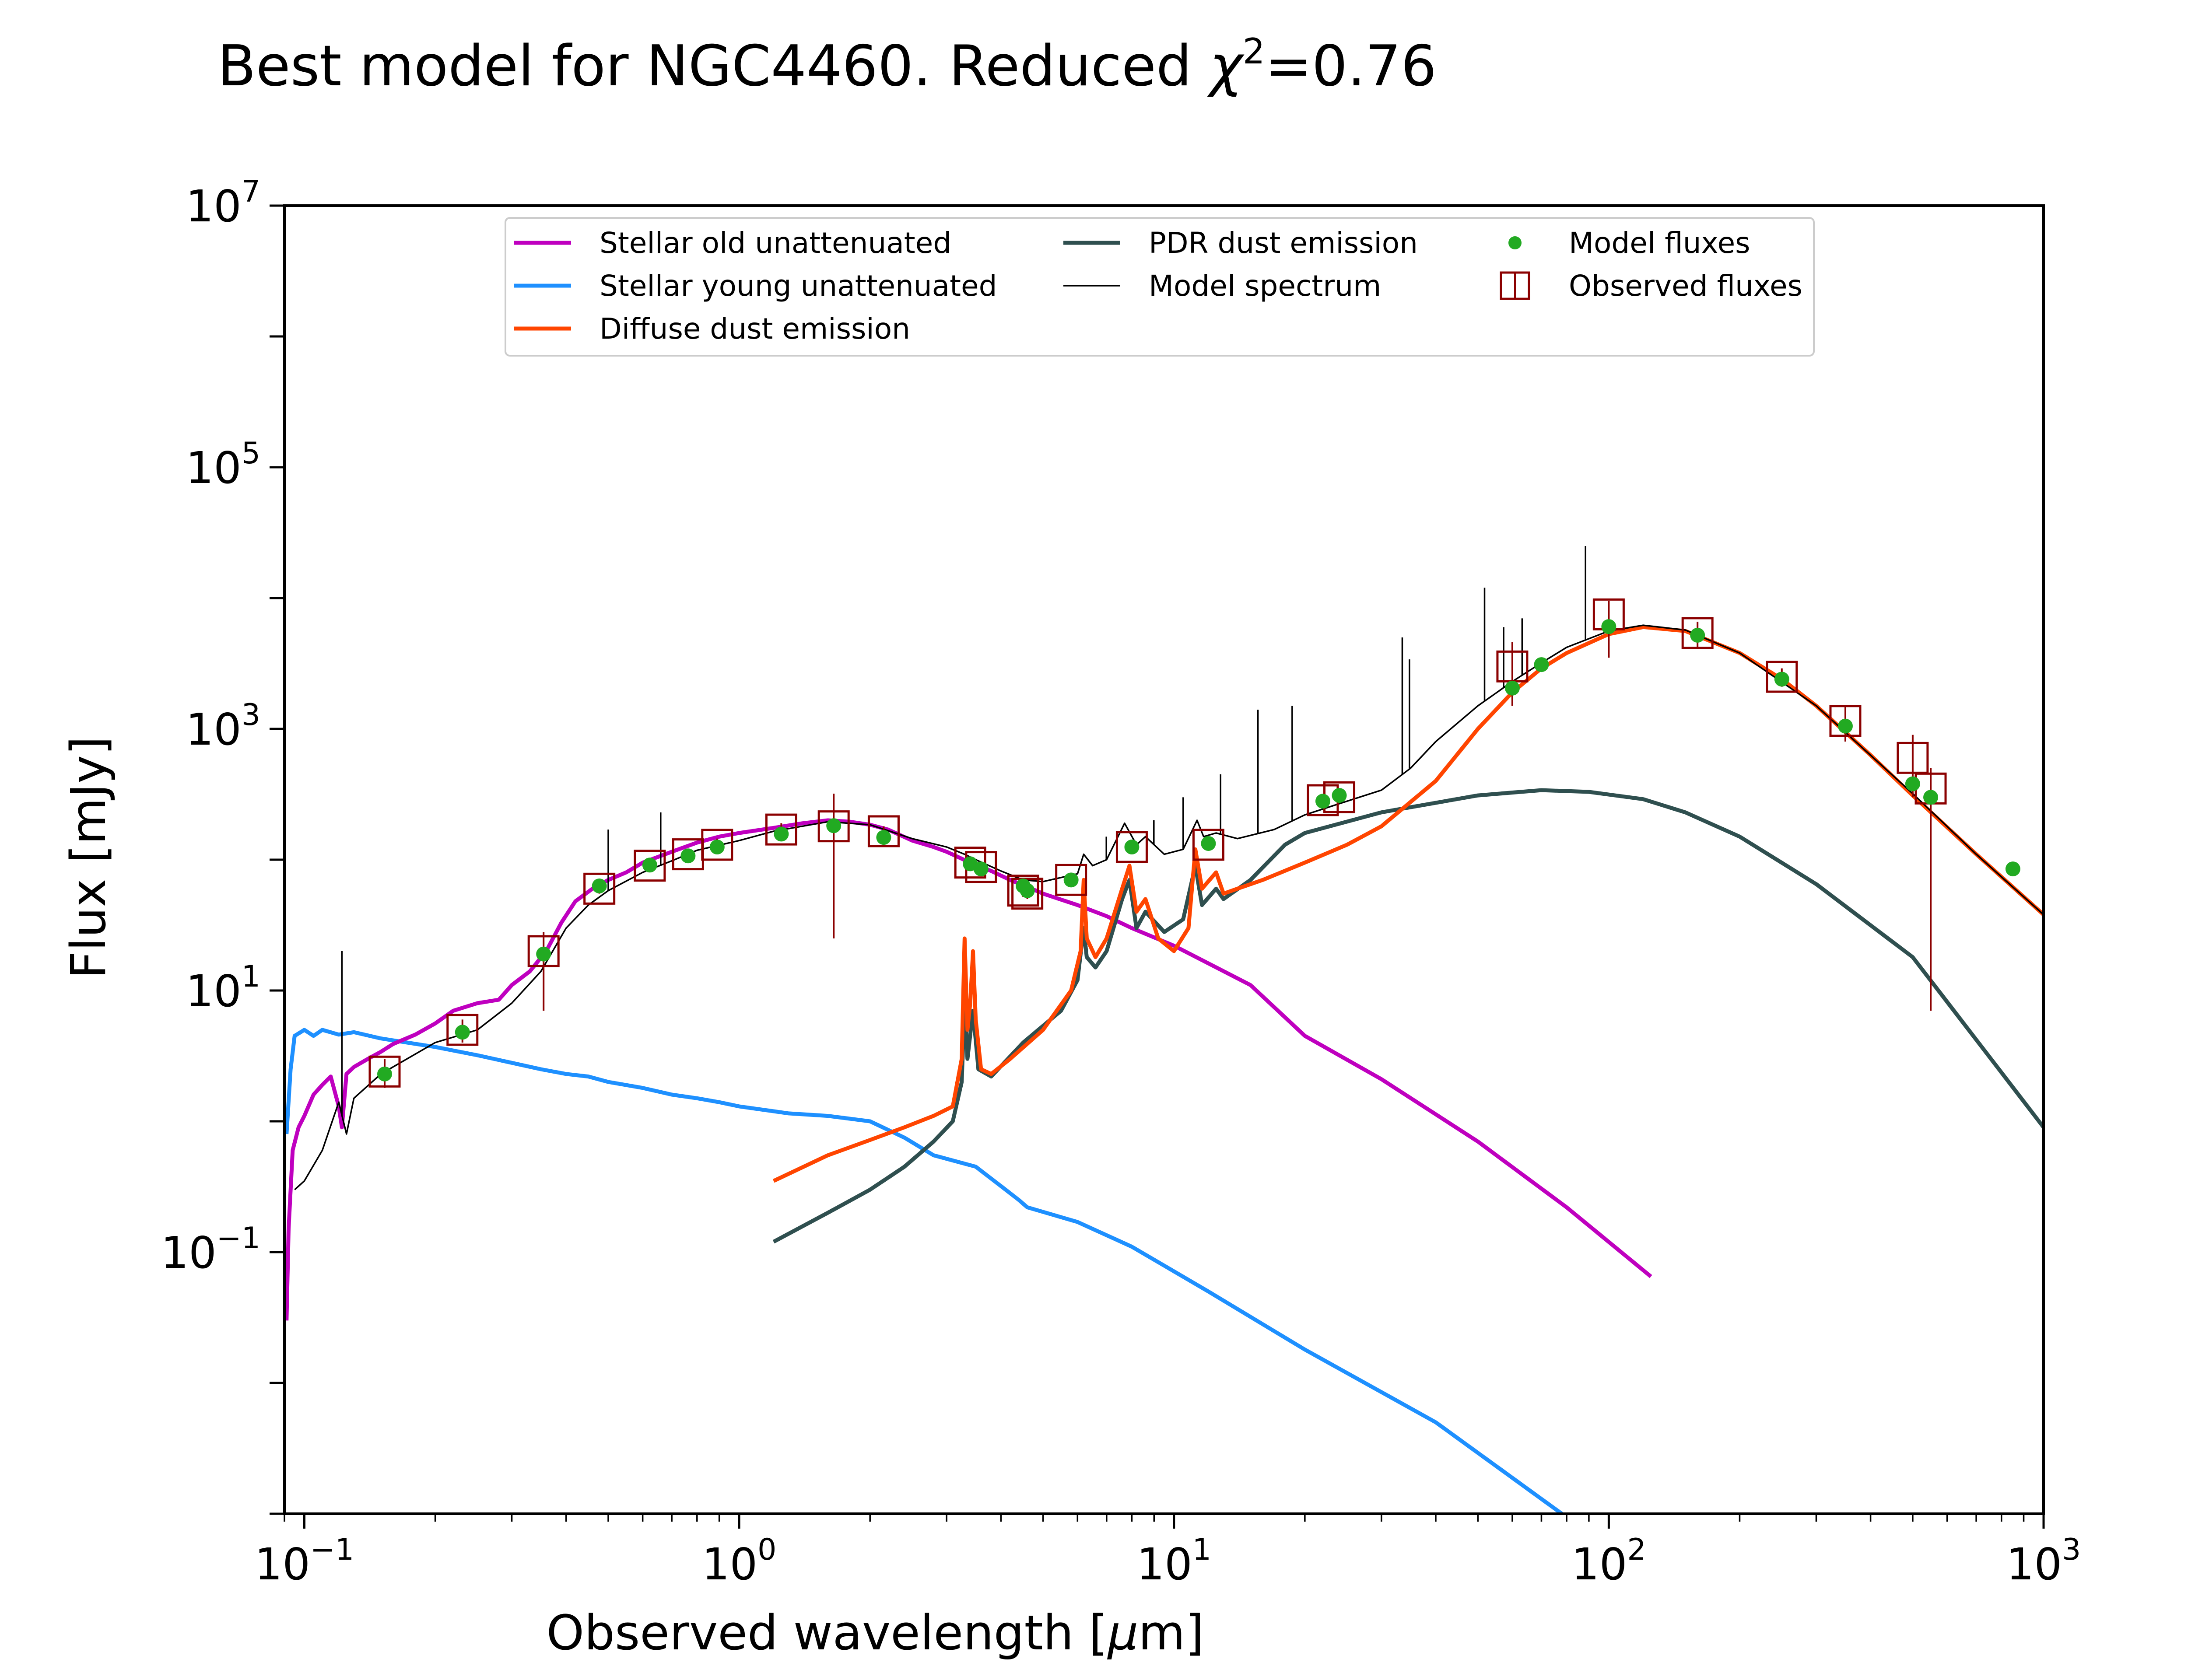 This screenshot has height=1680, width=2188. I want to click on x-tick-exp: 0, so click(766, 1550).